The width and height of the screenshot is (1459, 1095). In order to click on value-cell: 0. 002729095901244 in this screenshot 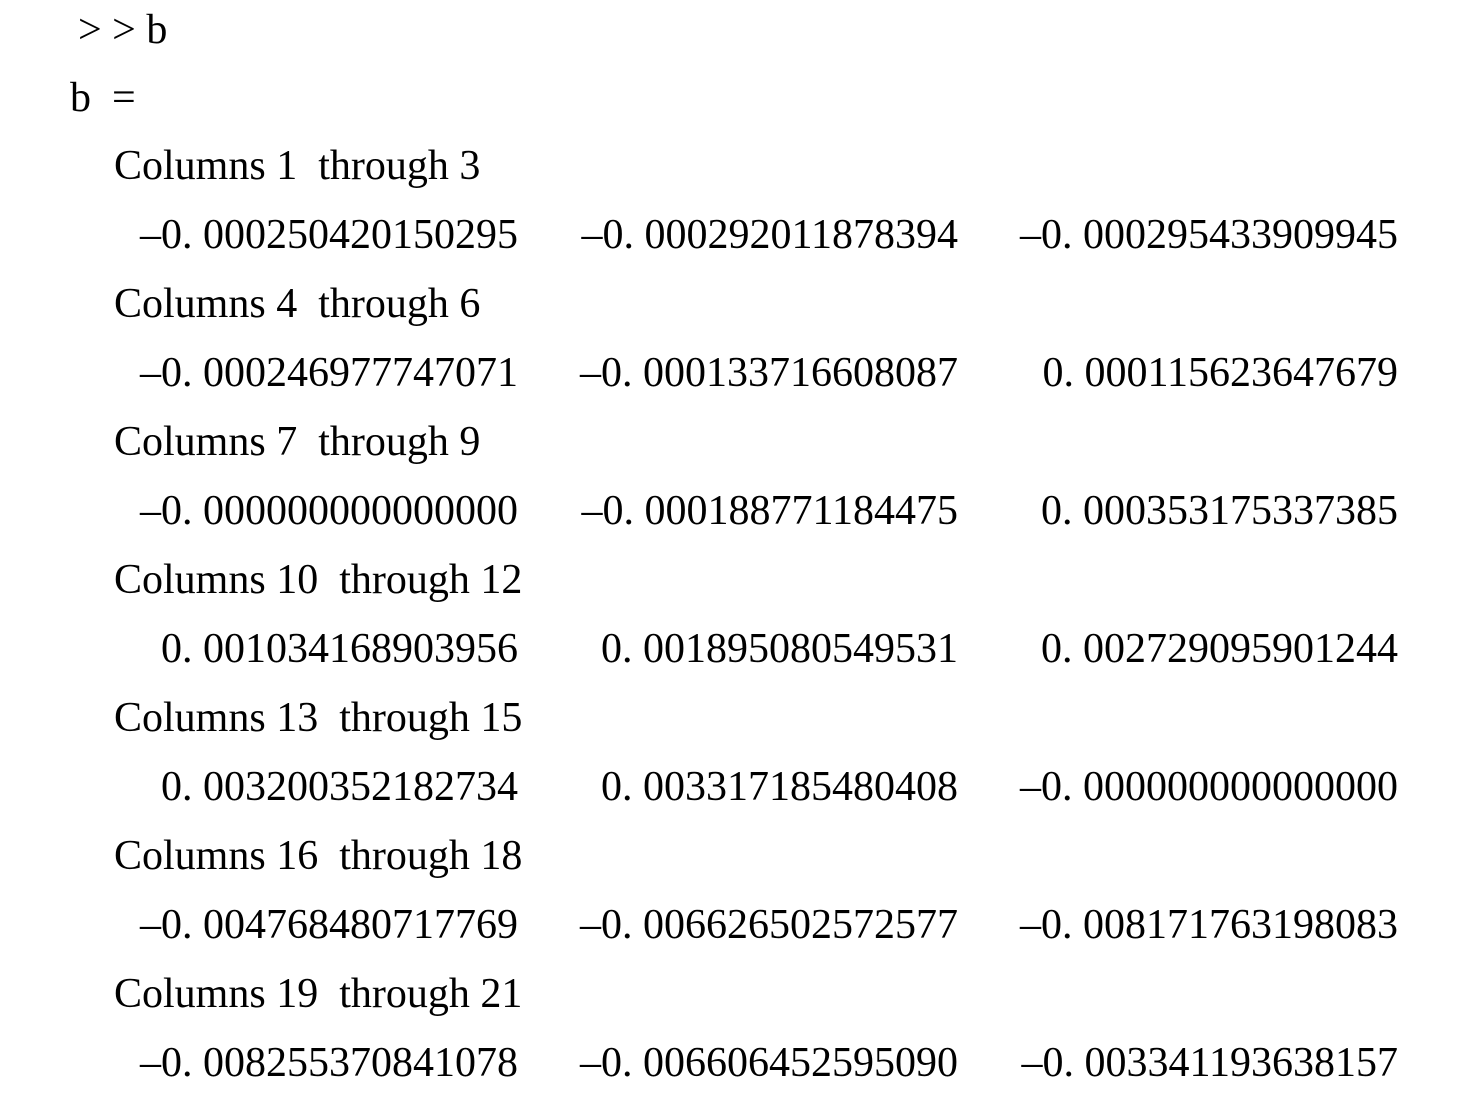, I will do `click(1219, 649)`.